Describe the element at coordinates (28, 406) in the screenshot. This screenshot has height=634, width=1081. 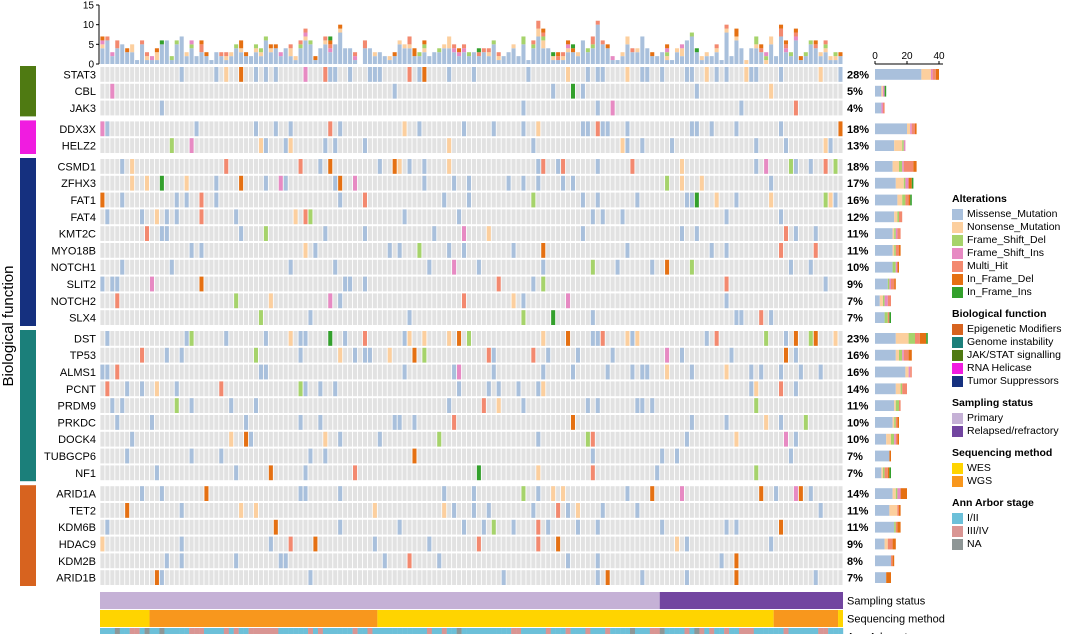
I see `group-bar-genome-instability` at that location.